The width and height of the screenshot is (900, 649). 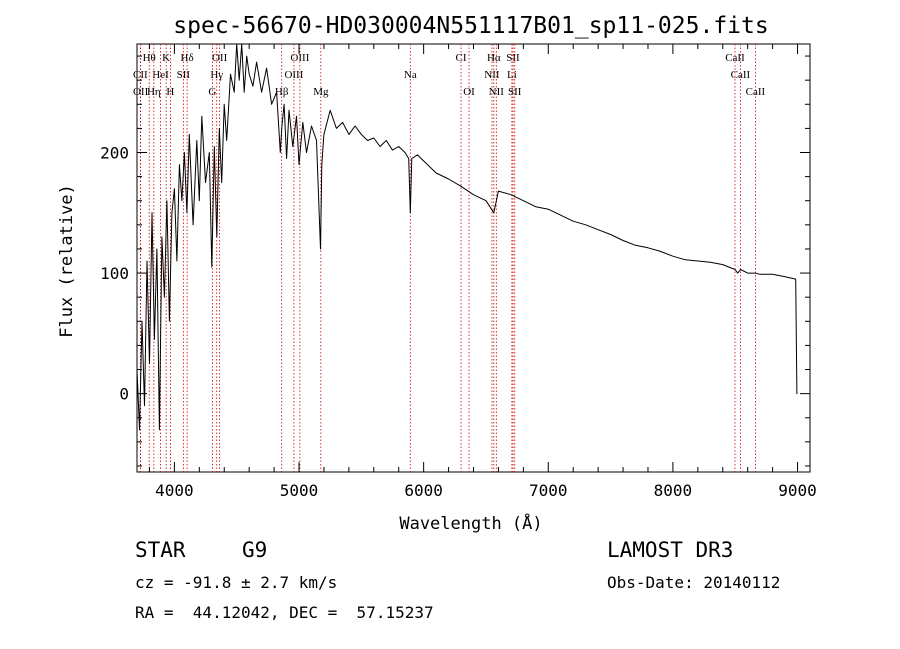 I want to click on line-marker-label: OI, so click(x=469, y=92).